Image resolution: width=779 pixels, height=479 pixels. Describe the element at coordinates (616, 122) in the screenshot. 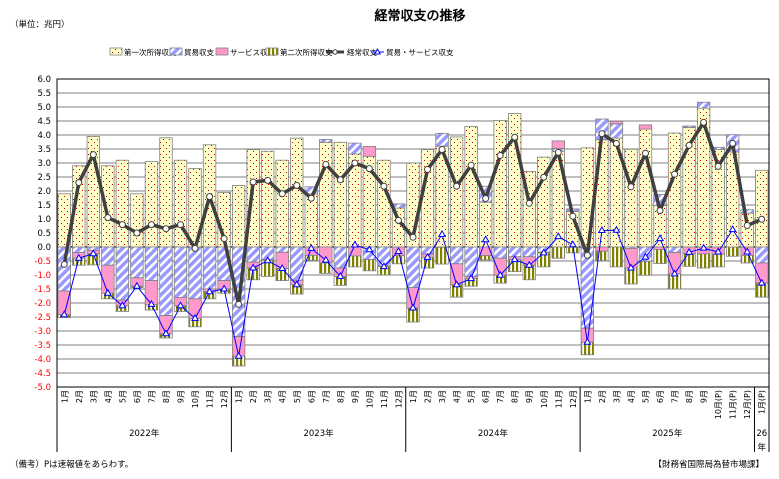

I see `bar-services` at that location.